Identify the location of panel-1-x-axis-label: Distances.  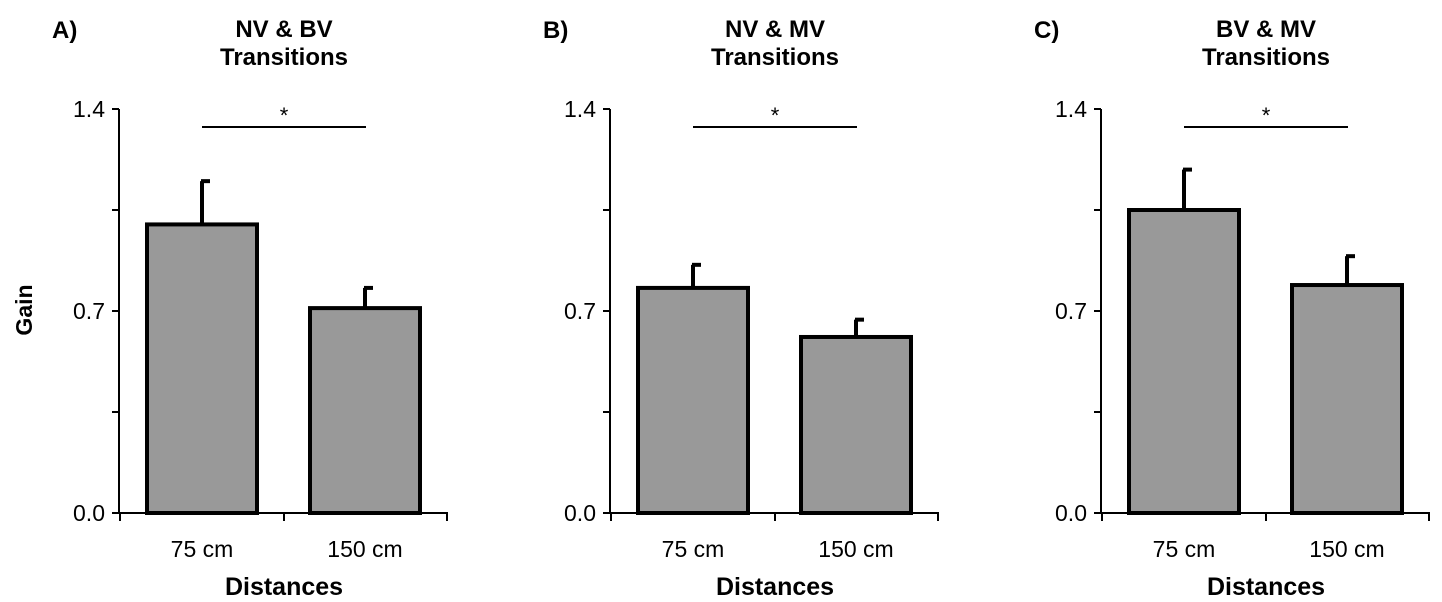
(284, 587).